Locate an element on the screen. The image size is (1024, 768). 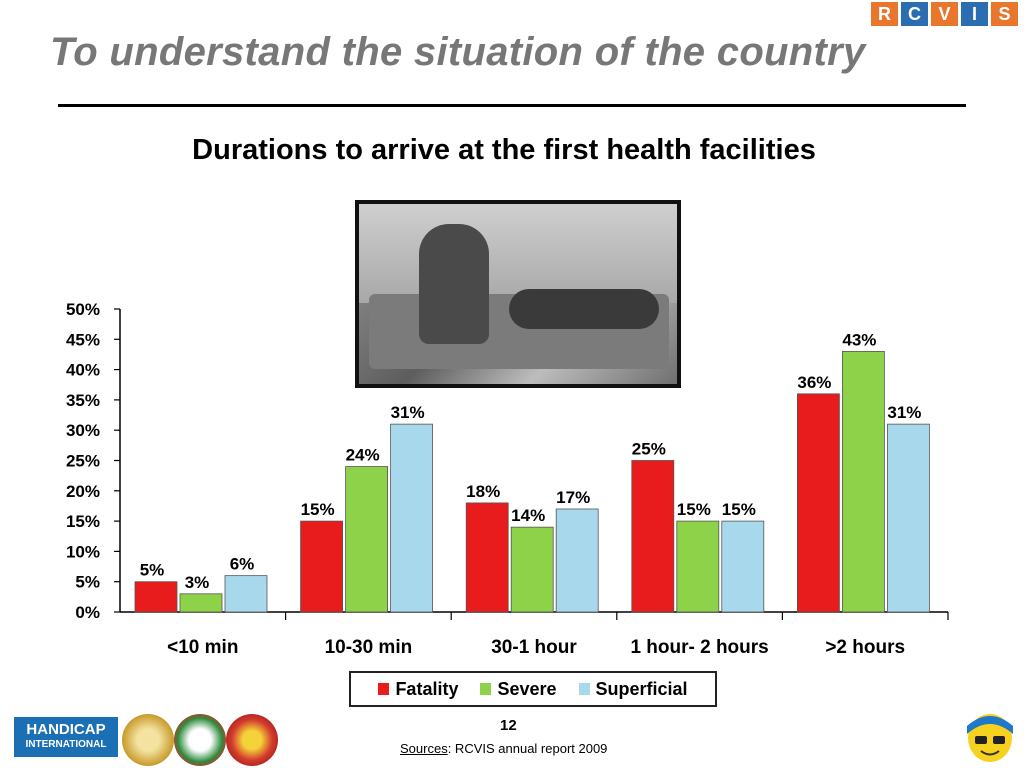
red-cross-seal-icon is located at coordinates (252, 740).